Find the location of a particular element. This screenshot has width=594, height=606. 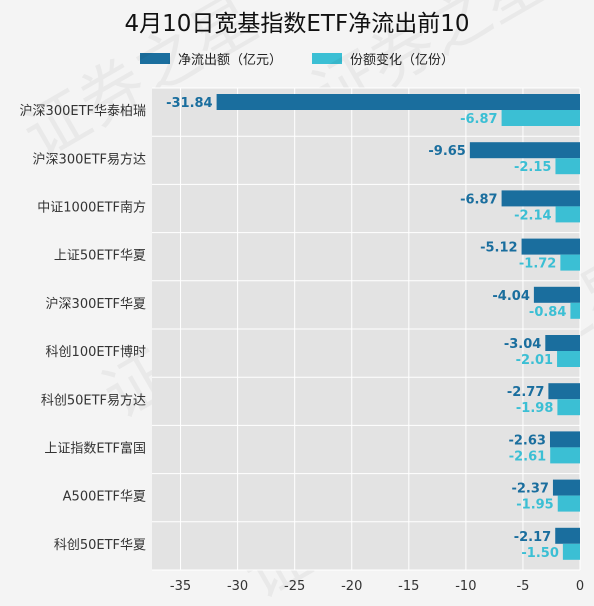

data-label-net-outflow: -9.65 is located at coordinates (446, 151).